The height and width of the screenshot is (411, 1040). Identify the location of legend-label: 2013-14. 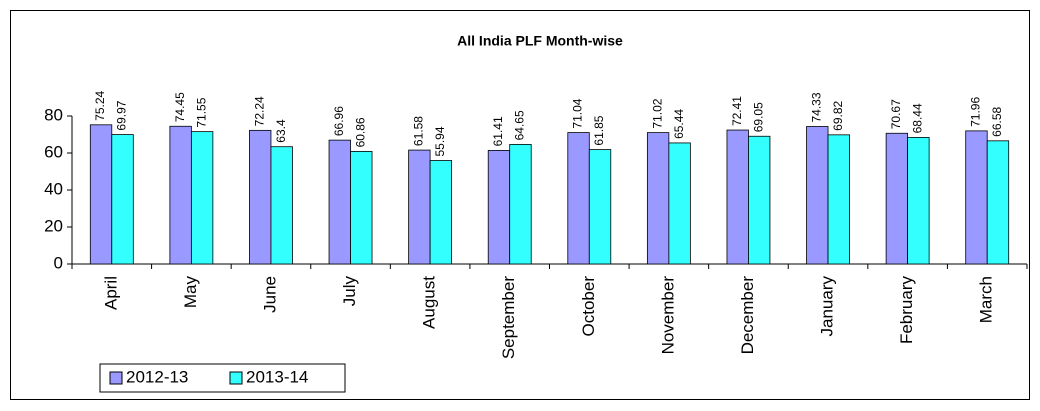
(277, 376).